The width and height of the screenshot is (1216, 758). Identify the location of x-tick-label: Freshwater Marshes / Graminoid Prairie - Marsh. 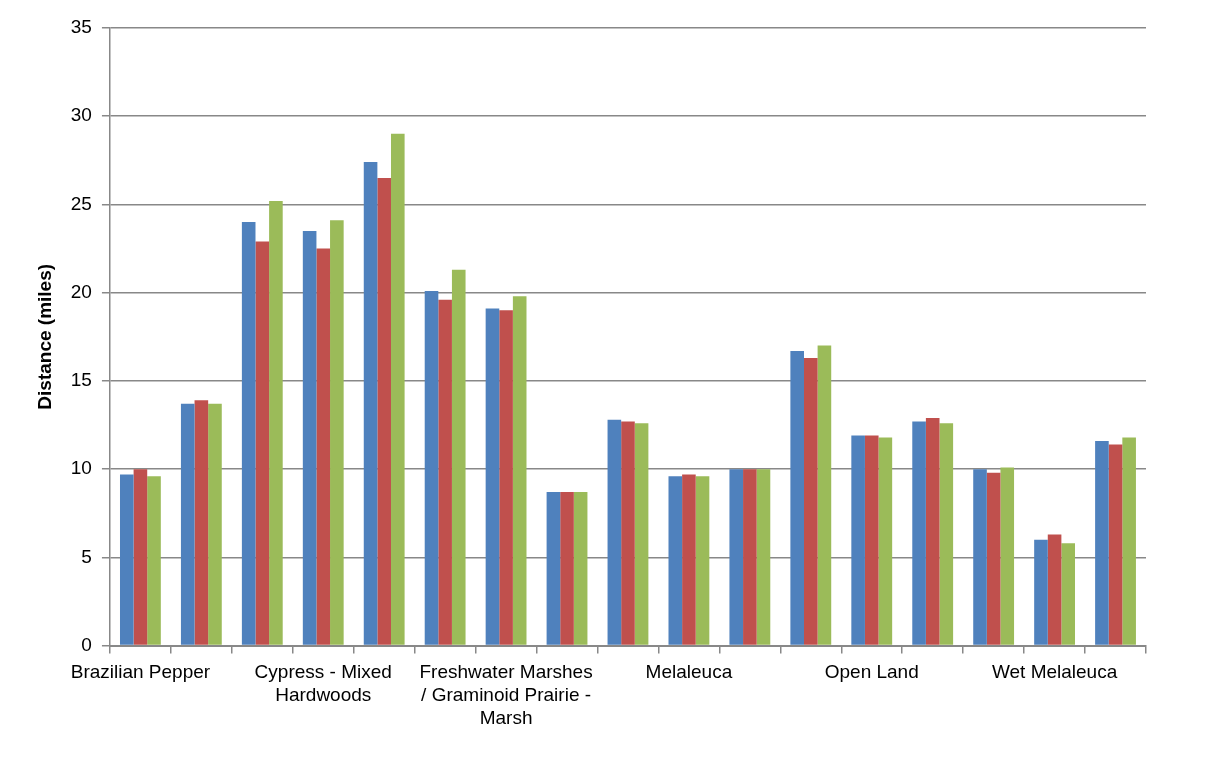
(506, 694).